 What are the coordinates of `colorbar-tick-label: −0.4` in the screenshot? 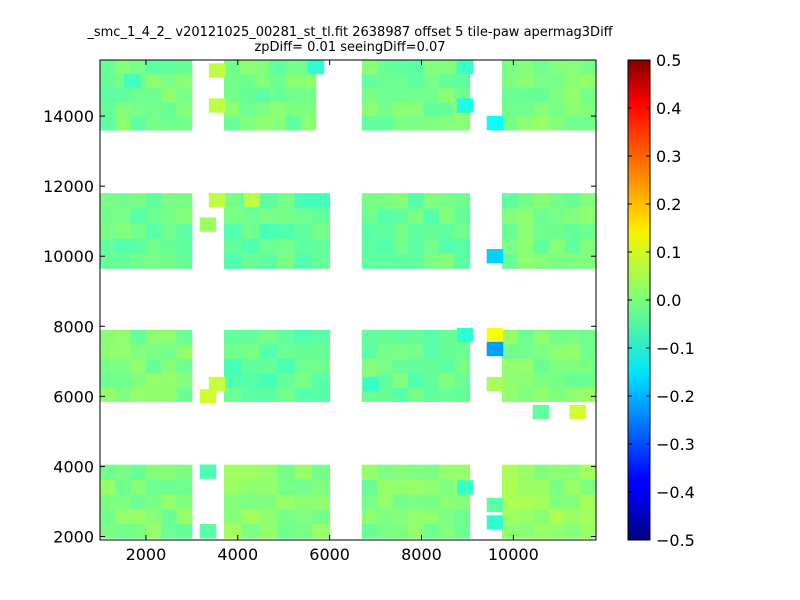 It's located at (675, 492).